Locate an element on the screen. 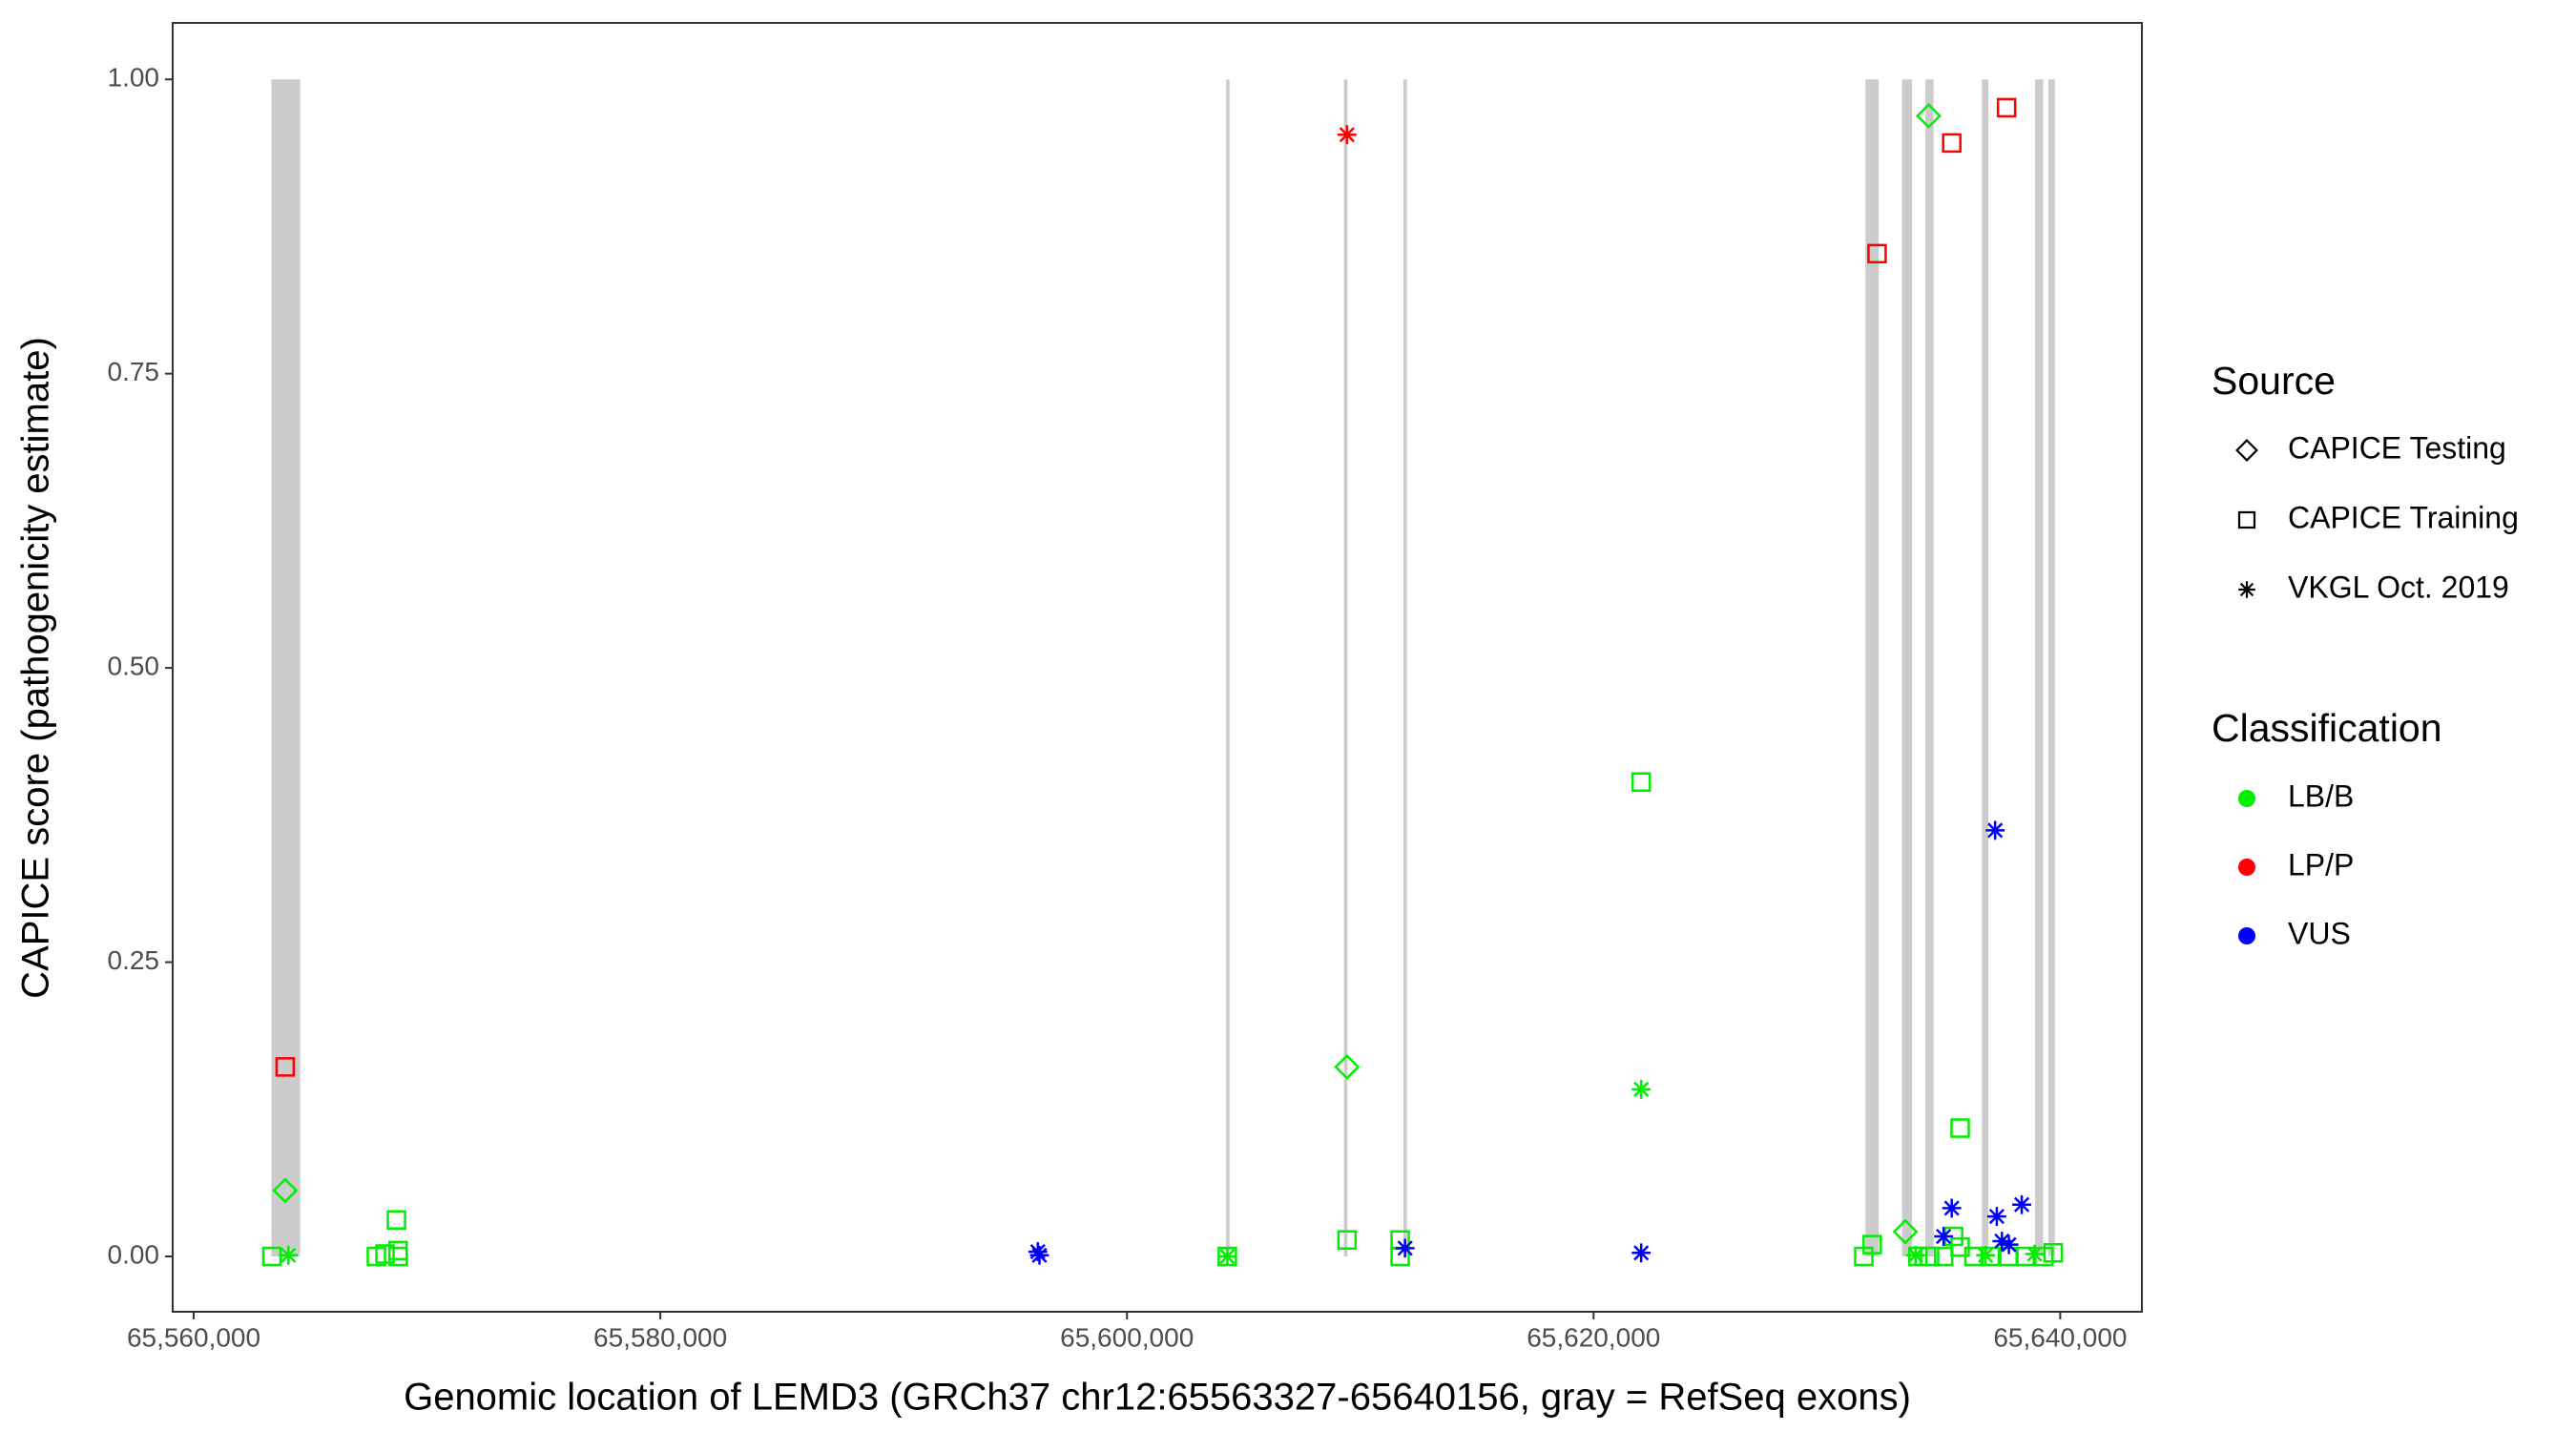 This screenshot has width=2576, height=1431. legend-title: Classification is located at coordinates (2327, 728).